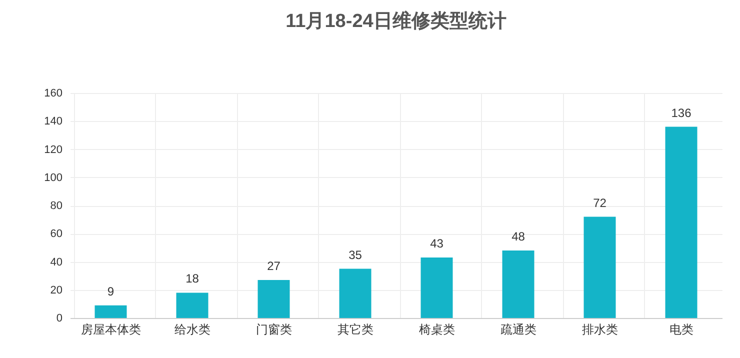 This screenshot has width=740, height=358. What do you see at coordinates (681, 329) in the screenshot?
I see `x-tick-label: 电类` at bounding box center [681, 329].